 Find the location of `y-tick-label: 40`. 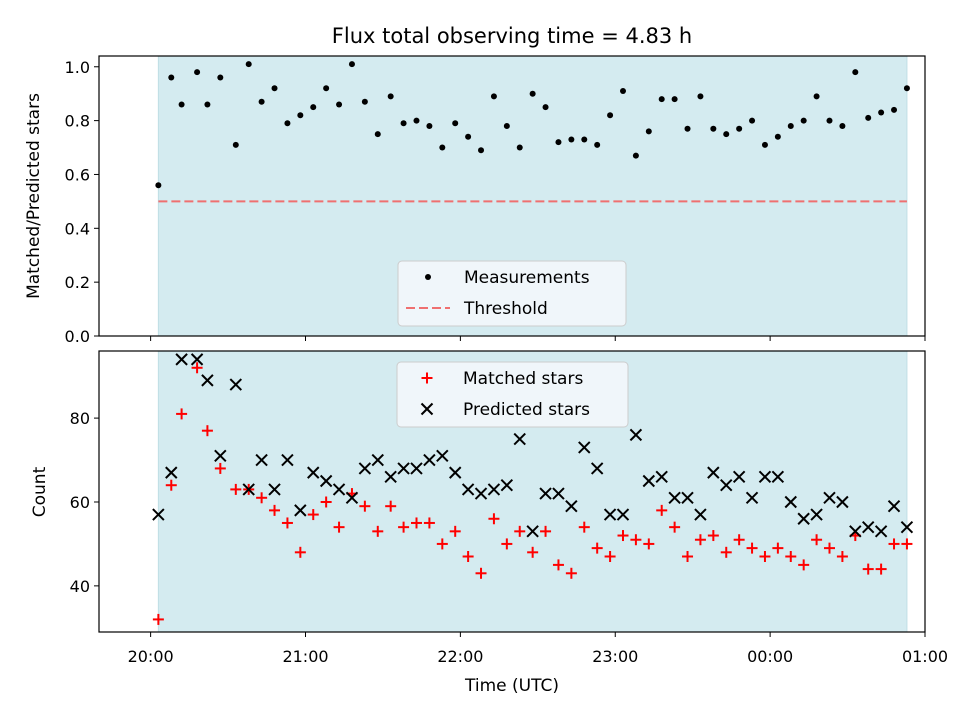

y-tick-label: 40 is located at coordinates (80, 586).